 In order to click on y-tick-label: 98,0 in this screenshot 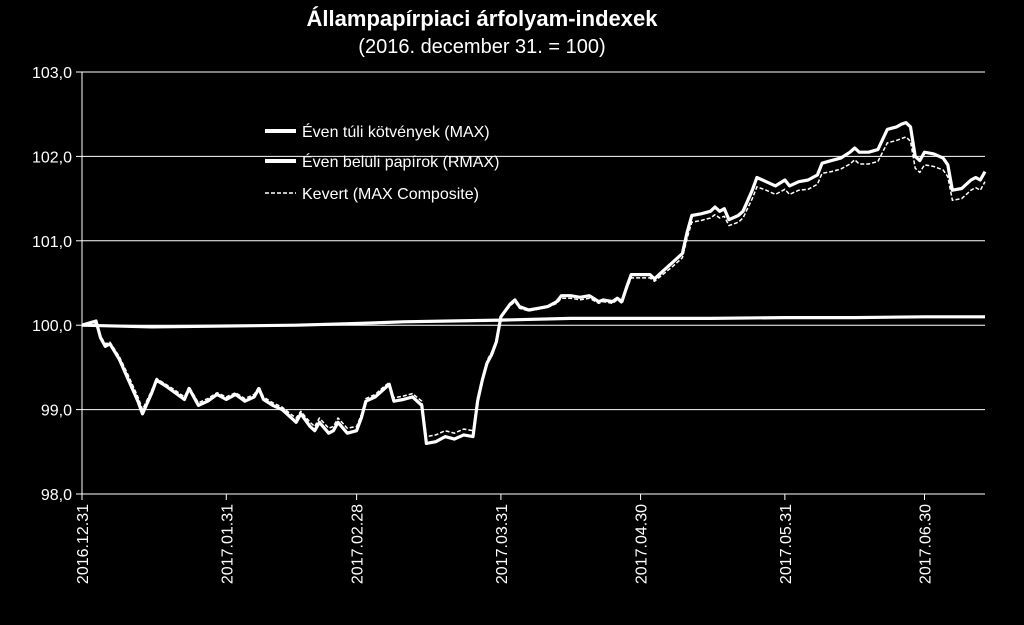, I will do `click(56, 495)`.